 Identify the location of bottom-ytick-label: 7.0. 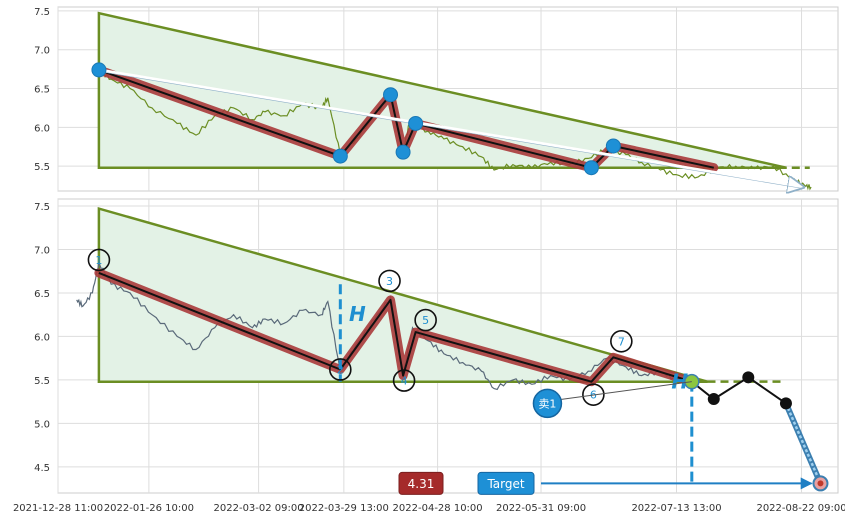
(42, 250).